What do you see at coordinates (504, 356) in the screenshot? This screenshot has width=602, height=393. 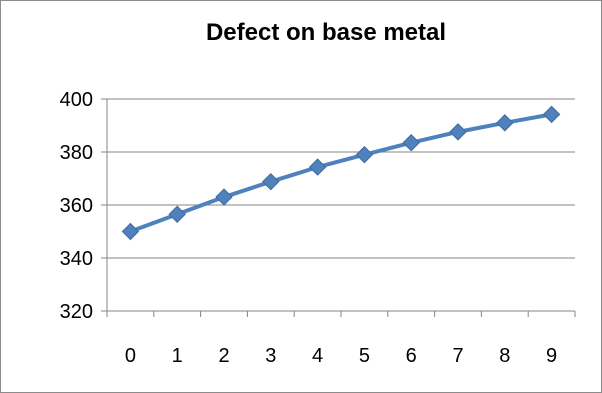 I see `x-tick-label-8: 8` at bounding box center [504, 356].